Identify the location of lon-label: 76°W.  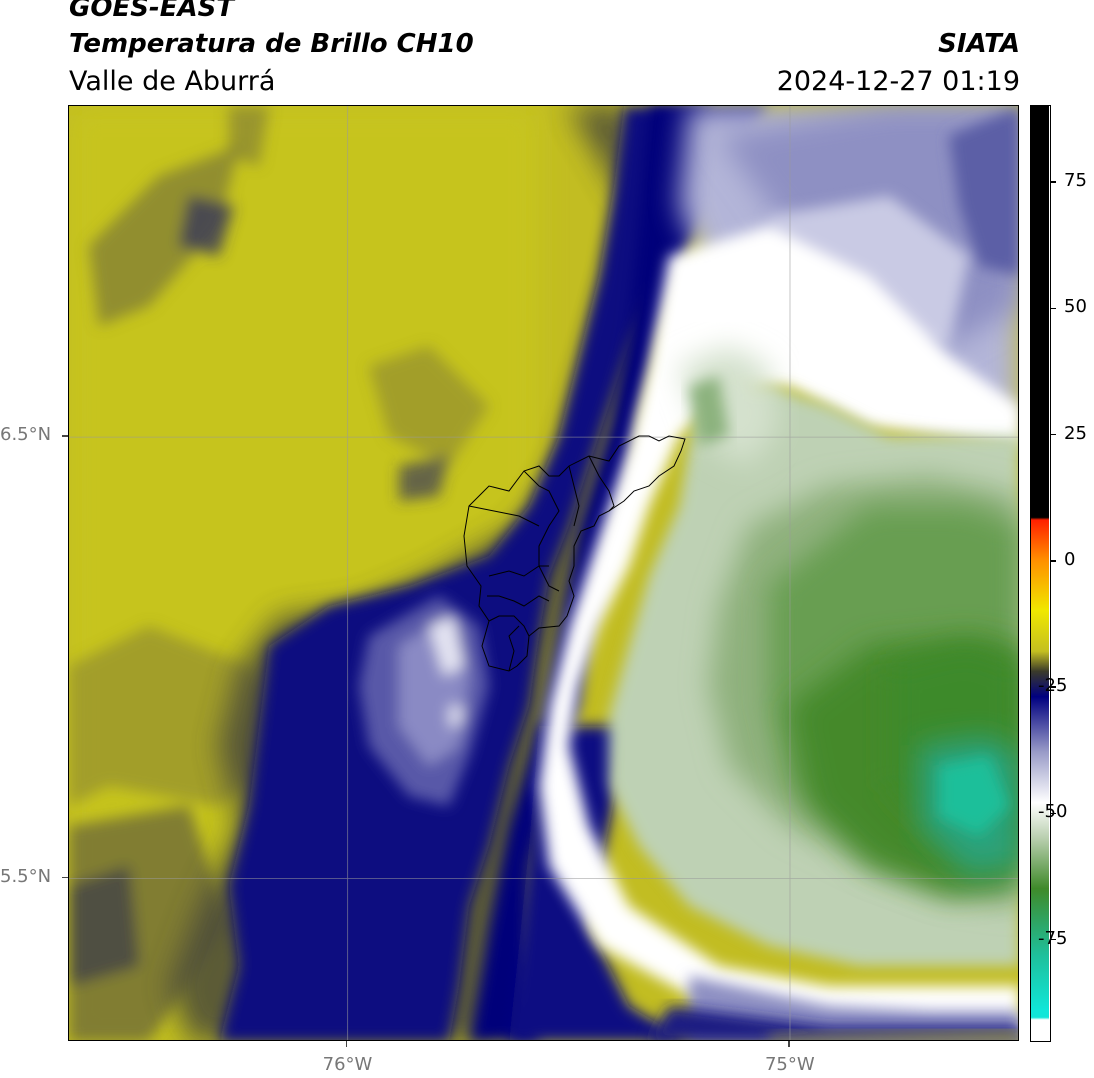
(347, 1064).